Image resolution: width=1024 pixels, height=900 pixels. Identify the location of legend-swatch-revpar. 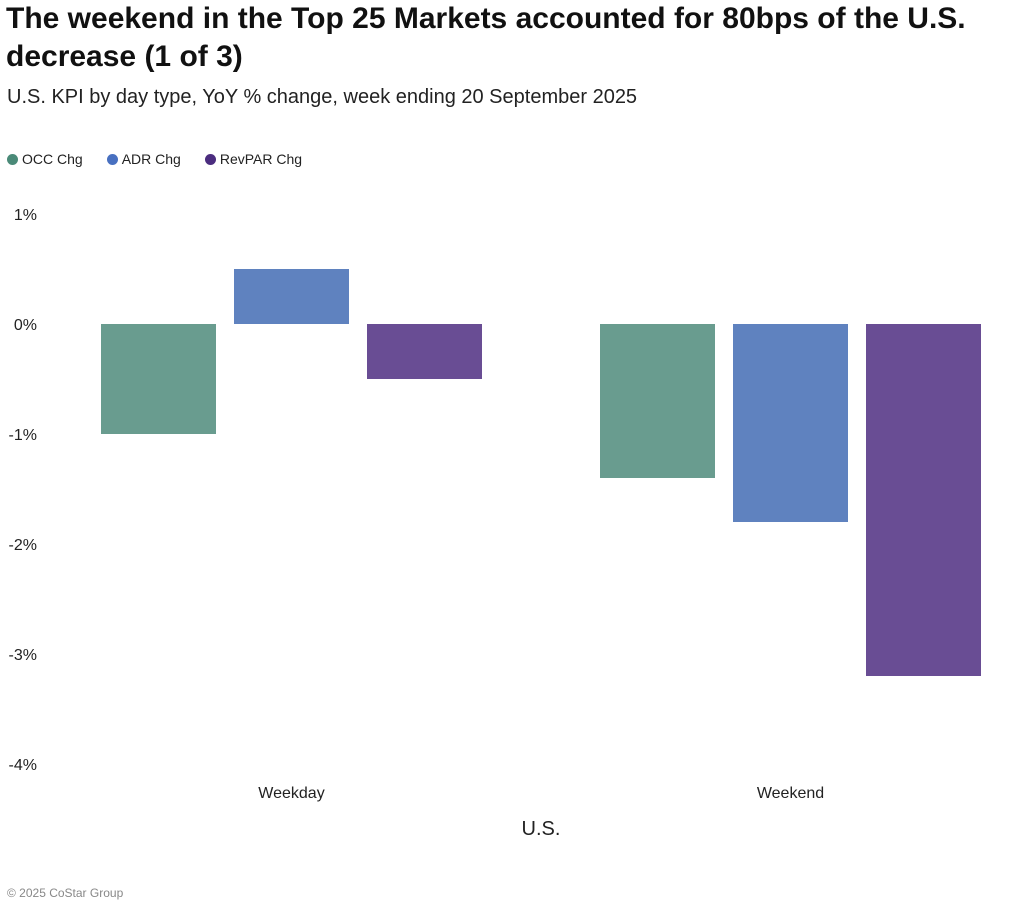
(210, 159).